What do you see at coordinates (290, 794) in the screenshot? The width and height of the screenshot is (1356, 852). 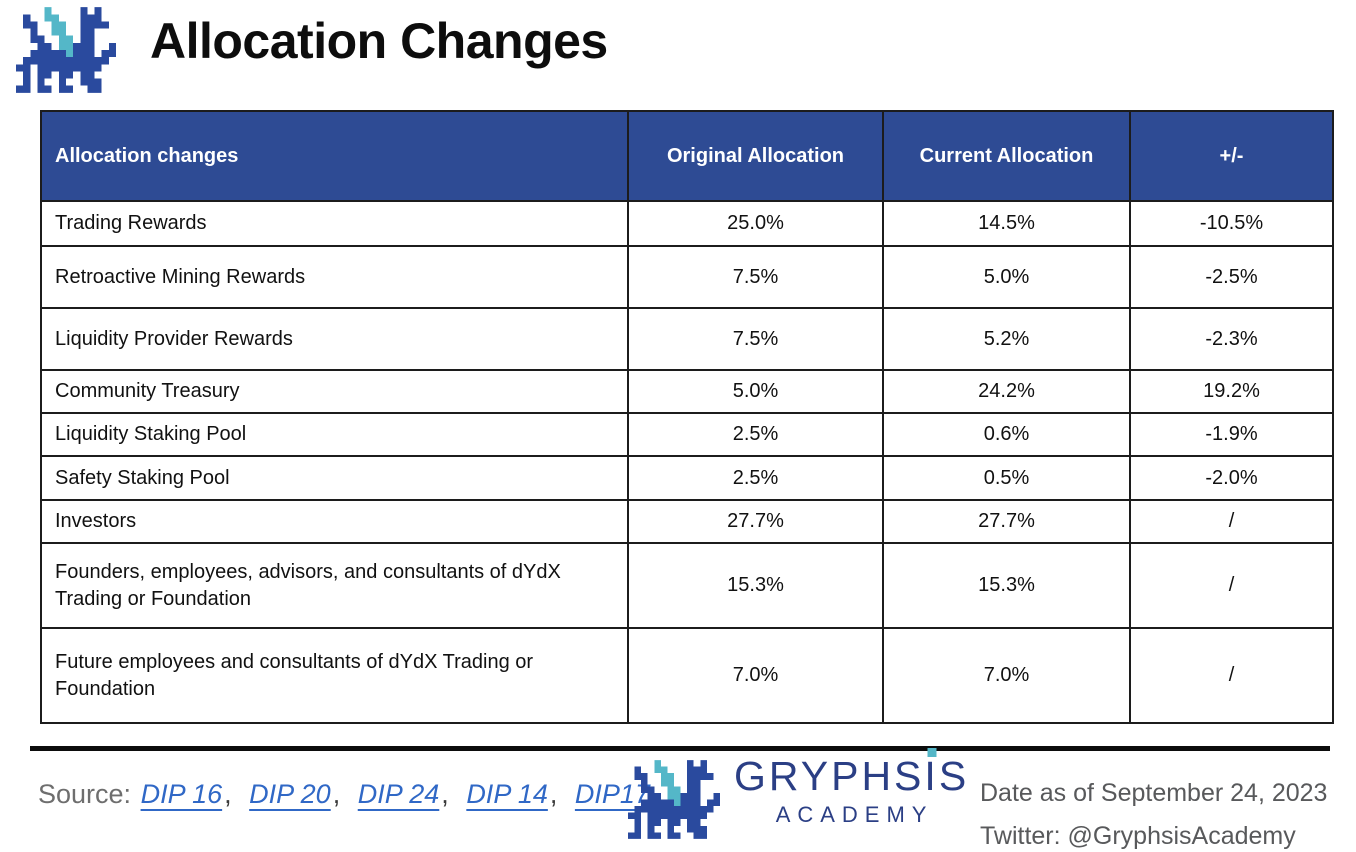 I see `link-dip-20: DIP 20` at bounding box center [290, 794].